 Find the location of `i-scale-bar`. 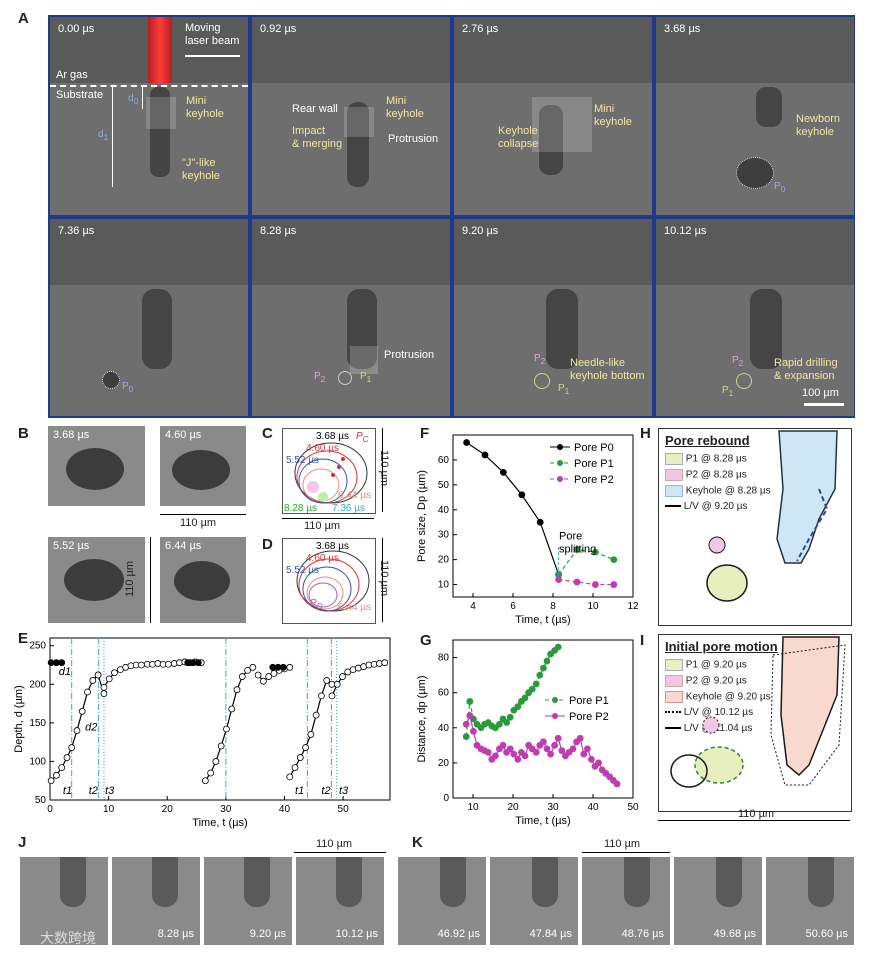

i-scale-bar is located at coordinates (754, 820).